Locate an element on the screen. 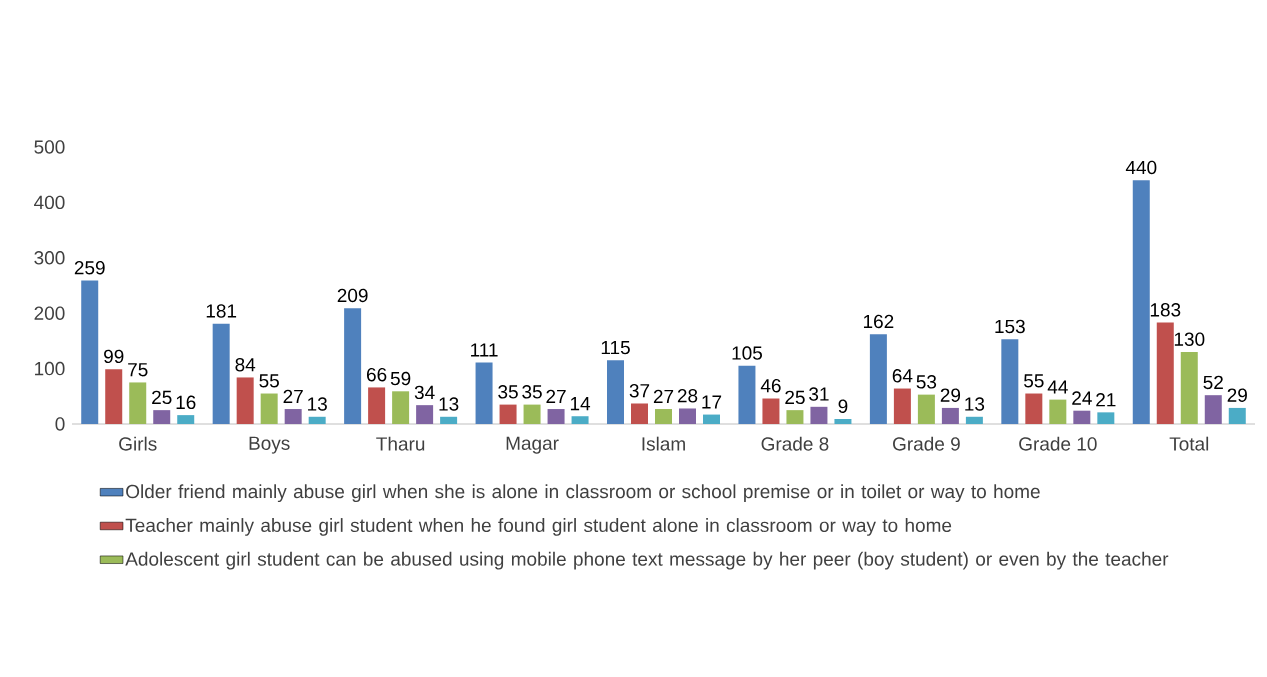 This screenshot has width=1267, height=677. data-label: 31 is located at coordinates (819, 394).